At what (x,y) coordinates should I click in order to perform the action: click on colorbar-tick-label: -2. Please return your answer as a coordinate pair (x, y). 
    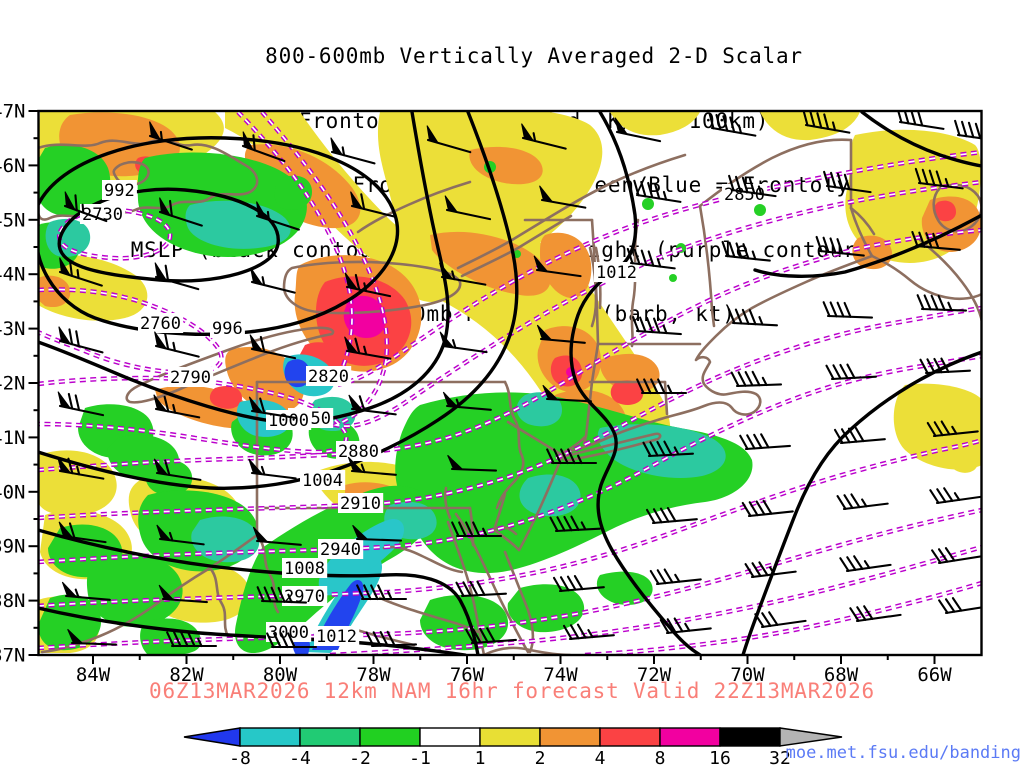
    Looking at the image, I should click on (360, 758).